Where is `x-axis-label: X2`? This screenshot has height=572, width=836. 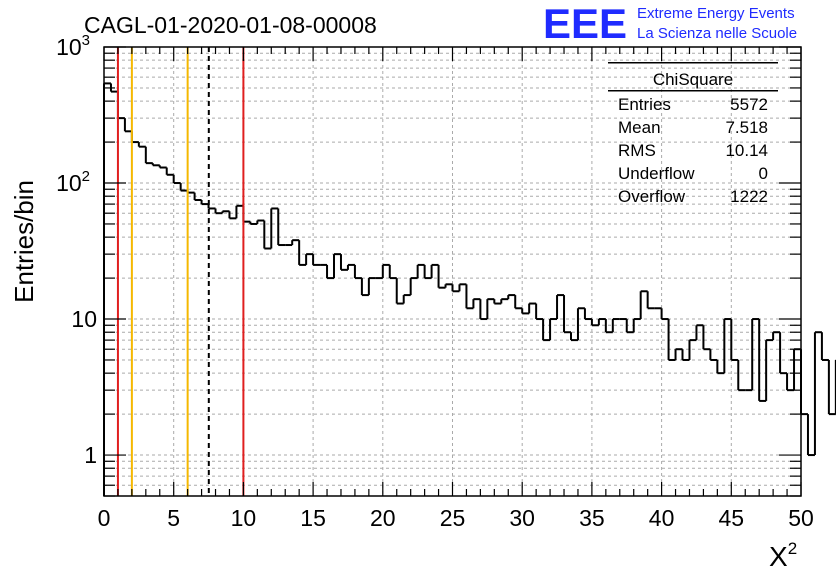
x-axis-label: X2 is located at coordinates (783, 555).